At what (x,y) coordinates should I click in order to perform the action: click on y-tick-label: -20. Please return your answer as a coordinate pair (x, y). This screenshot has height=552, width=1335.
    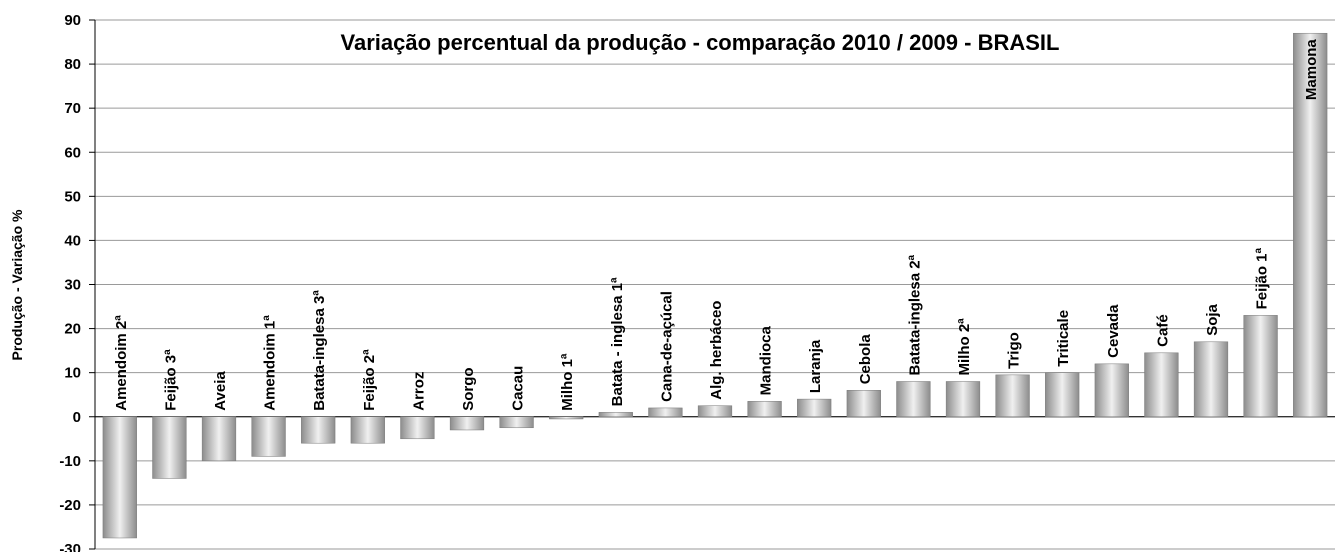
    Looking at the image, I should click on (70, 505).